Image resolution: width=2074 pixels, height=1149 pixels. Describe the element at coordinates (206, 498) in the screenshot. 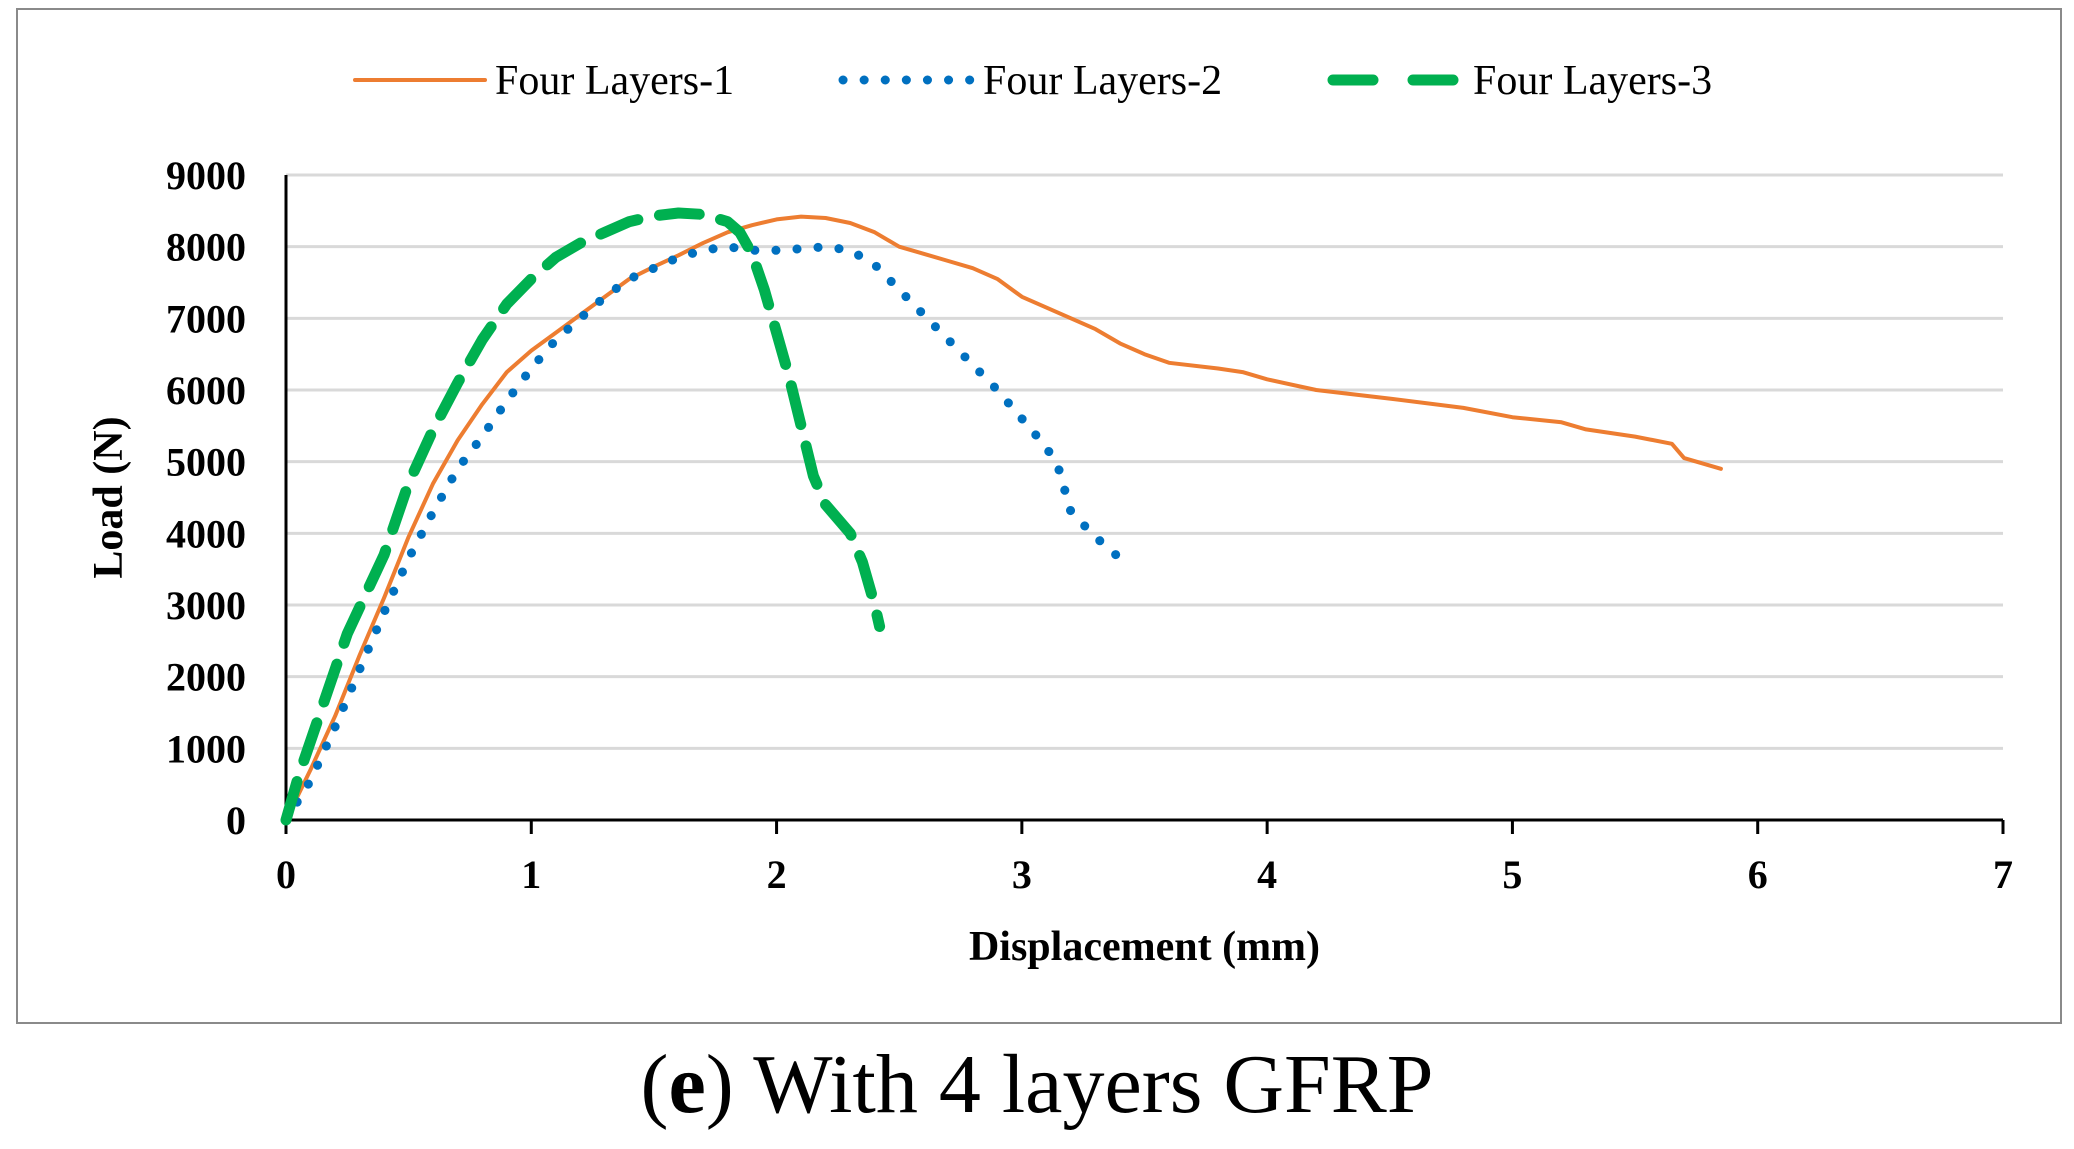

I see `y-tick-labels: 0 1000 2000 3000 4000 5000 6000 7000 8000 9000` at that location.